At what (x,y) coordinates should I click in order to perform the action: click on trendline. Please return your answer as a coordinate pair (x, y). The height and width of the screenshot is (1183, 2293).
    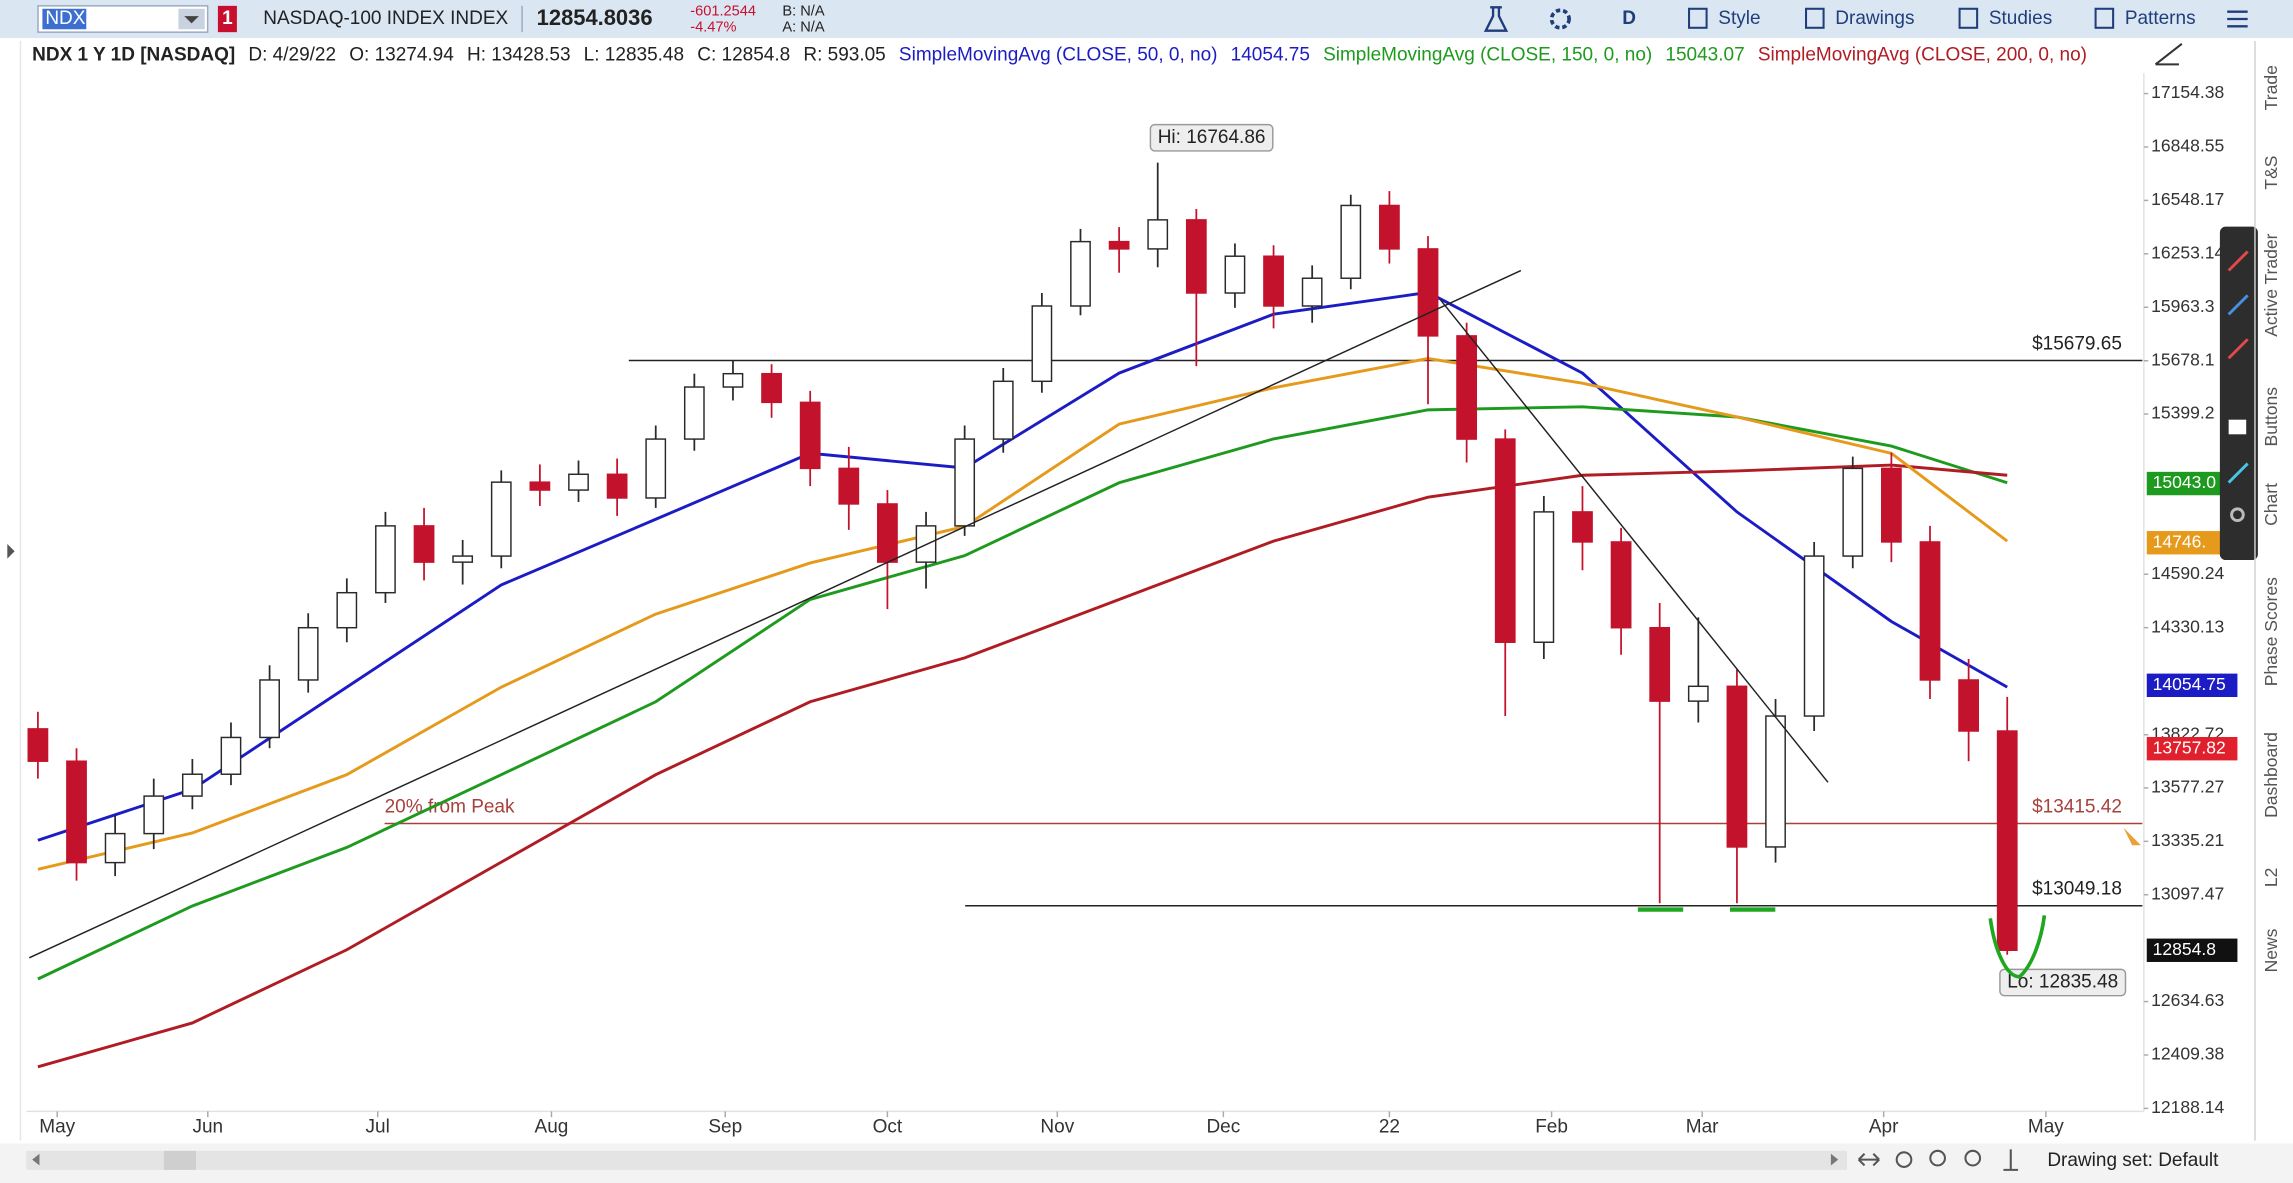
    Looking at the image, I should click on (1634, 541).